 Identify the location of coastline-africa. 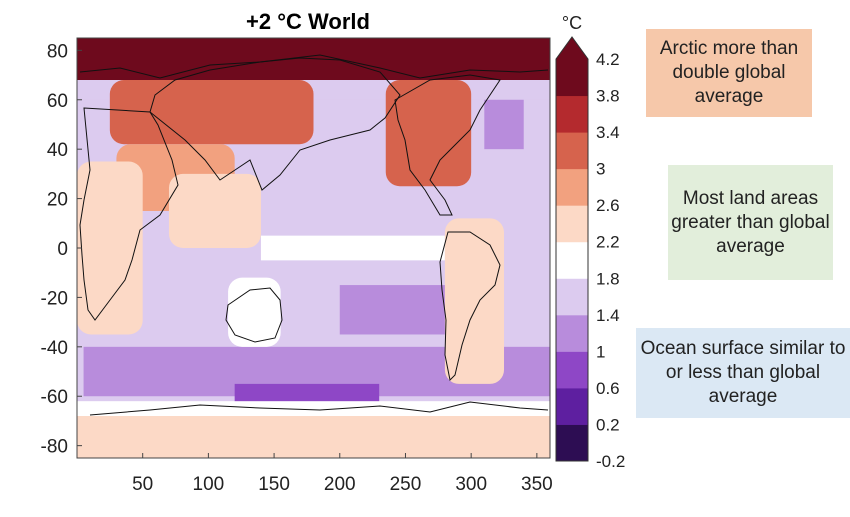
(129, 214).